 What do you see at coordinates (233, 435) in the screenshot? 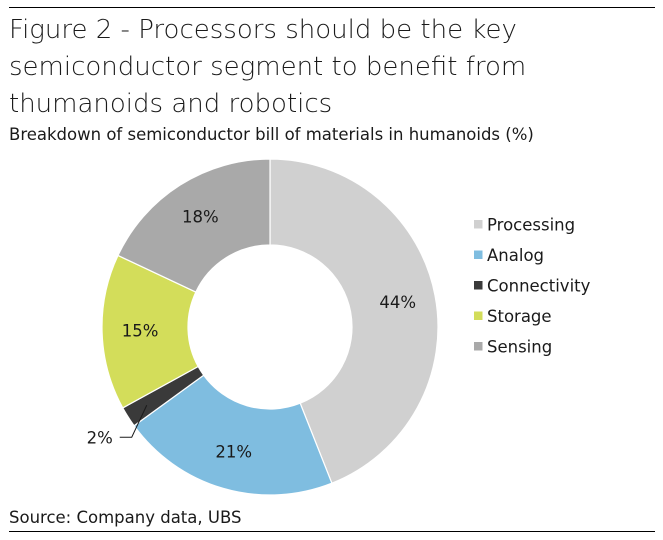
I see `slice-analog` at bounding box center [233, 435].